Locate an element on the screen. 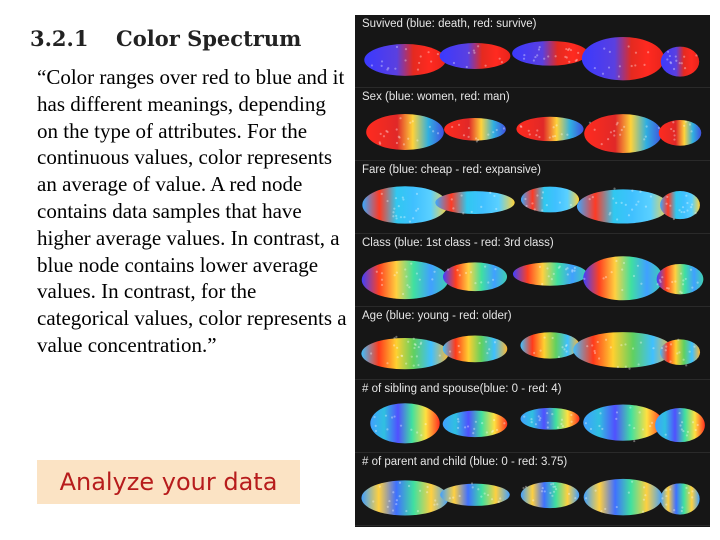 Image resolution: width=720 pixels, height=540 pixels. analyze-data-button: Analyze your data is located at coordinates (168, 482).